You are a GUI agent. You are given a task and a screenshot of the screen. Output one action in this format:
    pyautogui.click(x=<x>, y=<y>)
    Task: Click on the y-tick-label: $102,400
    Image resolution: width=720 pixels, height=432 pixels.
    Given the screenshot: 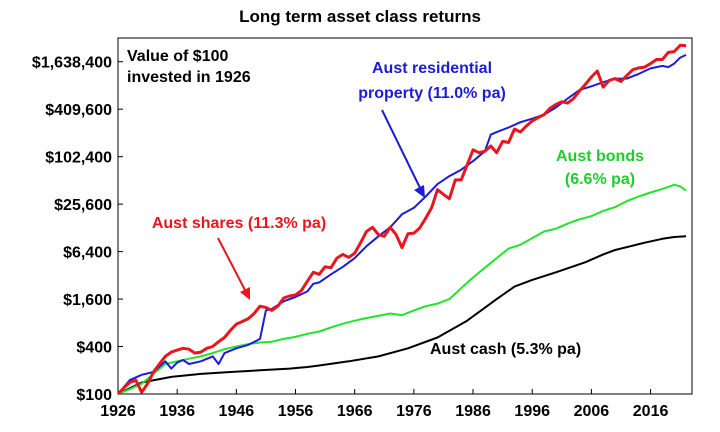 What is the action you would take?
    pyautogui.click(x=78, y=158)
    